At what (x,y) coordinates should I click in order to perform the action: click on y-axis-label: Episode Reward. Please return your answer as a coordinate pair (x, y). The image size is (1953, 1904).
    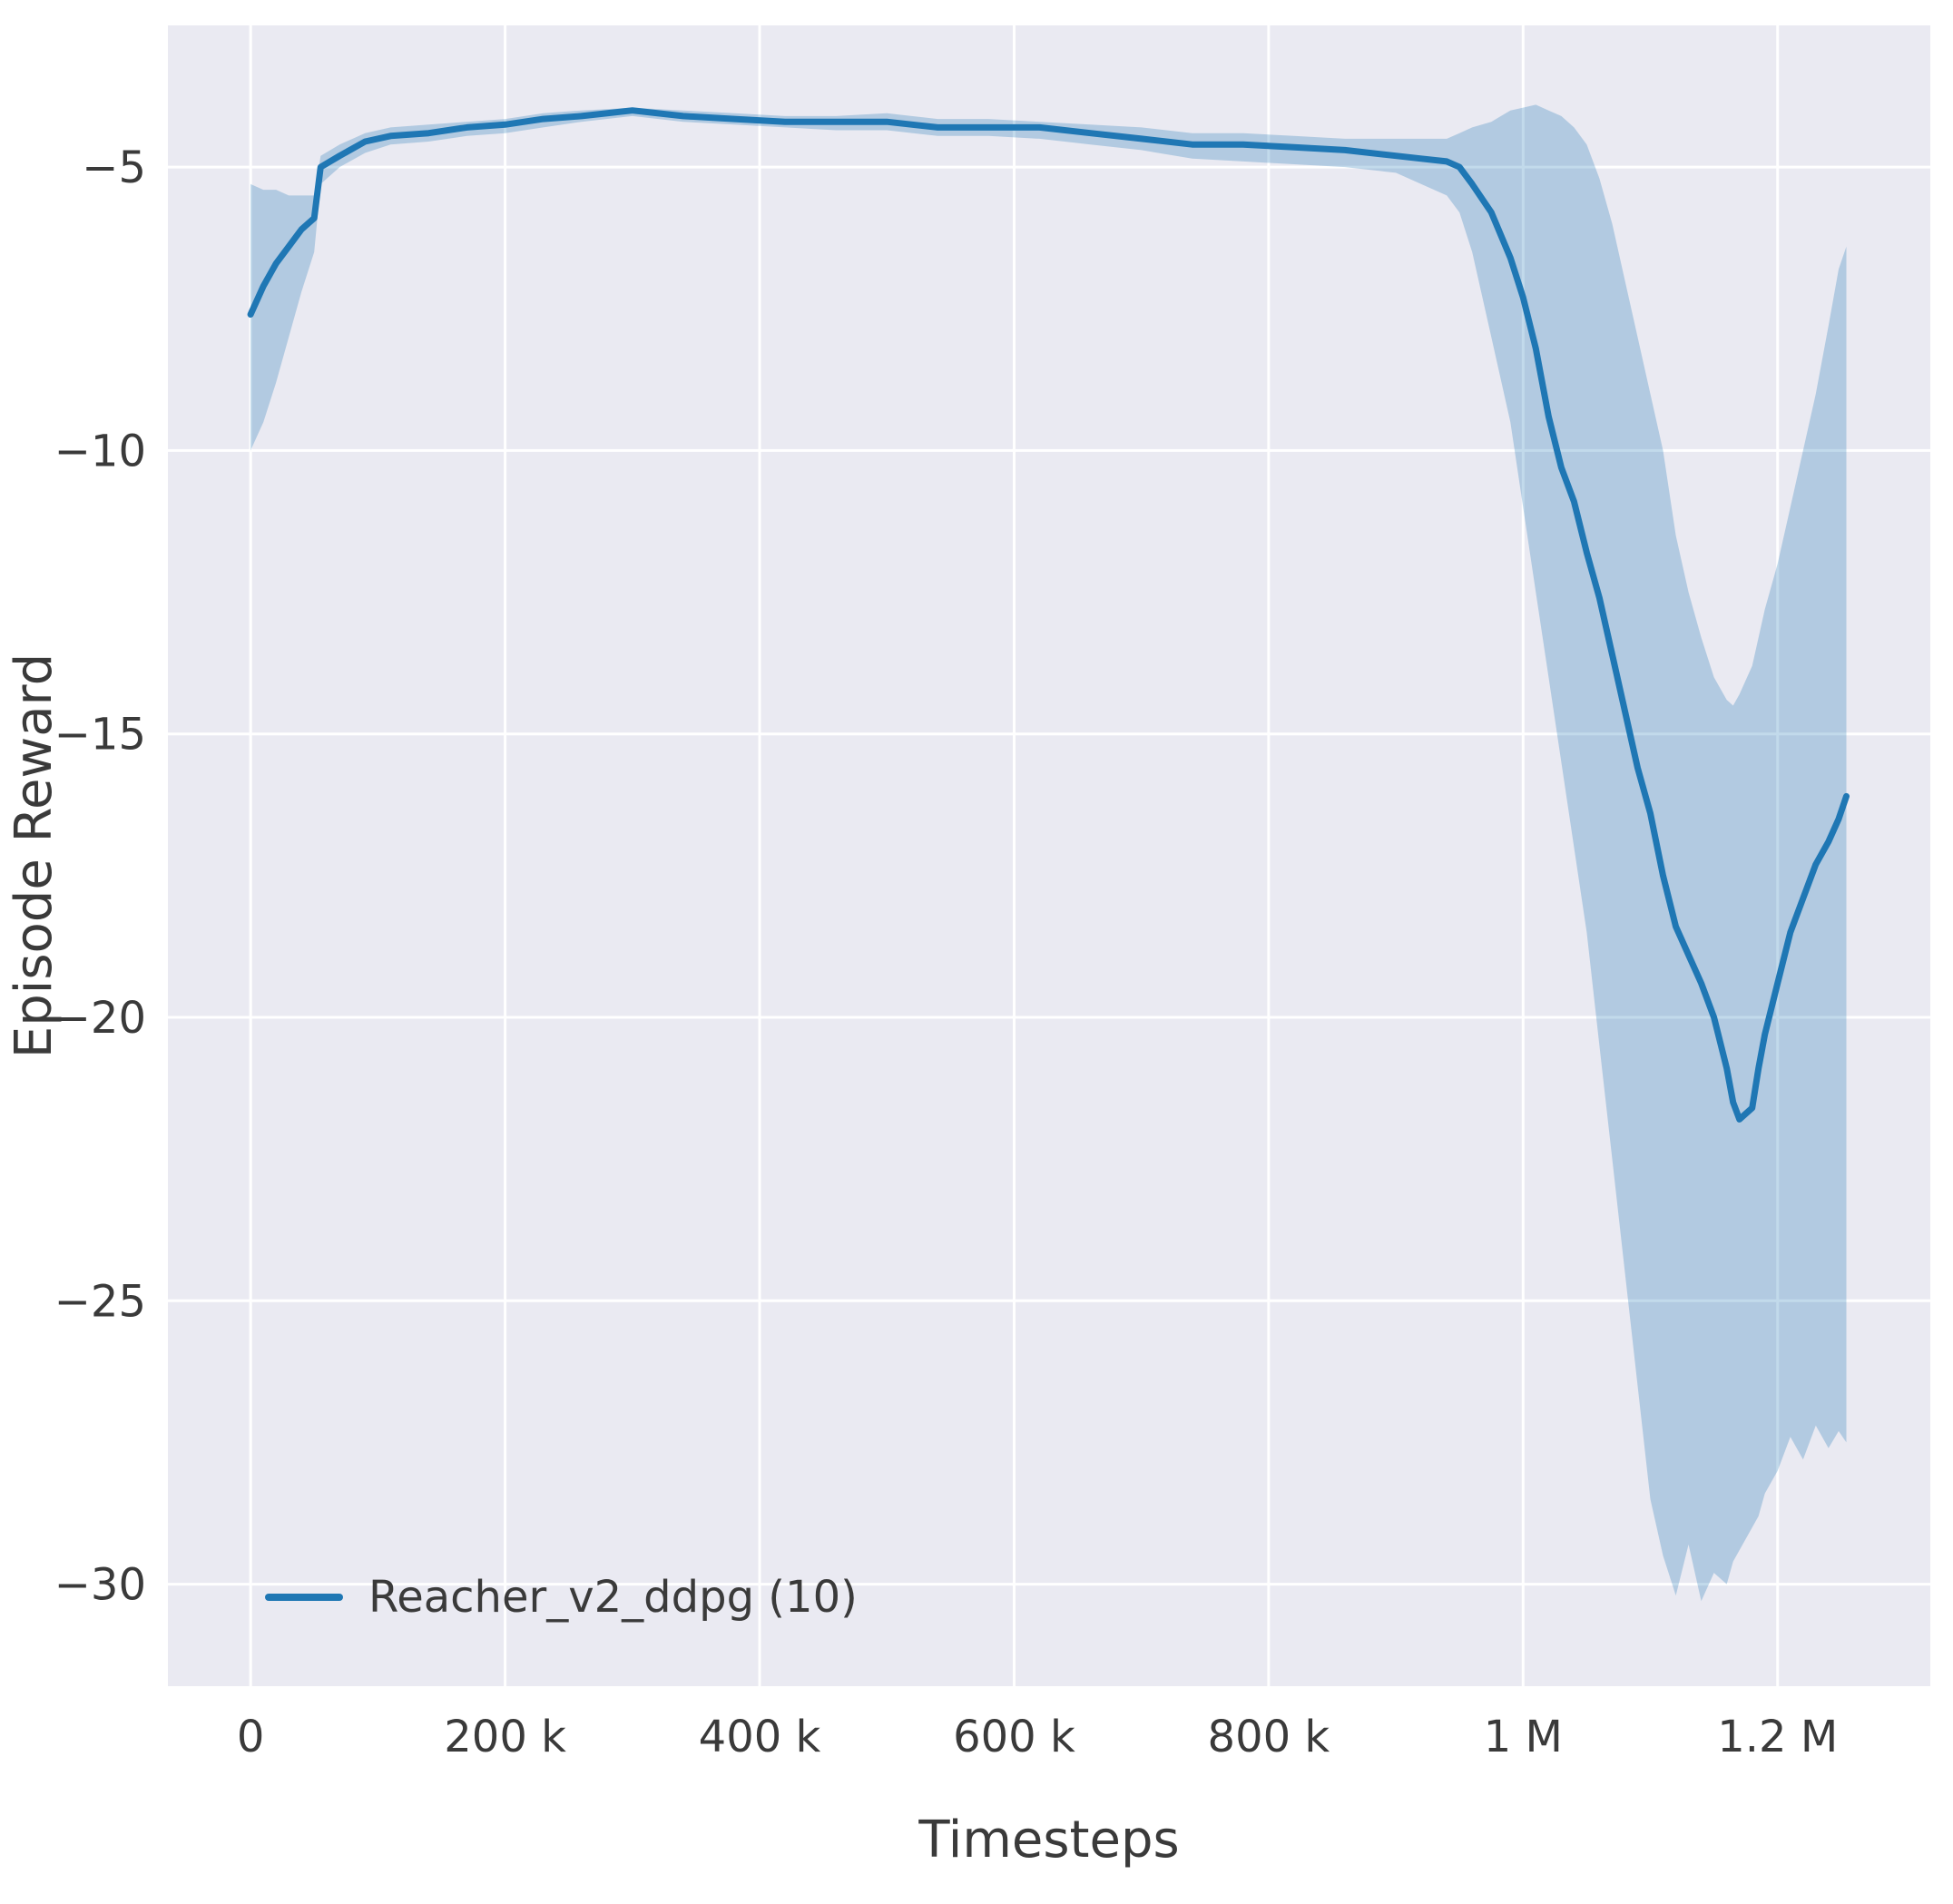
    Looking at the image, I should click on (35, 856).